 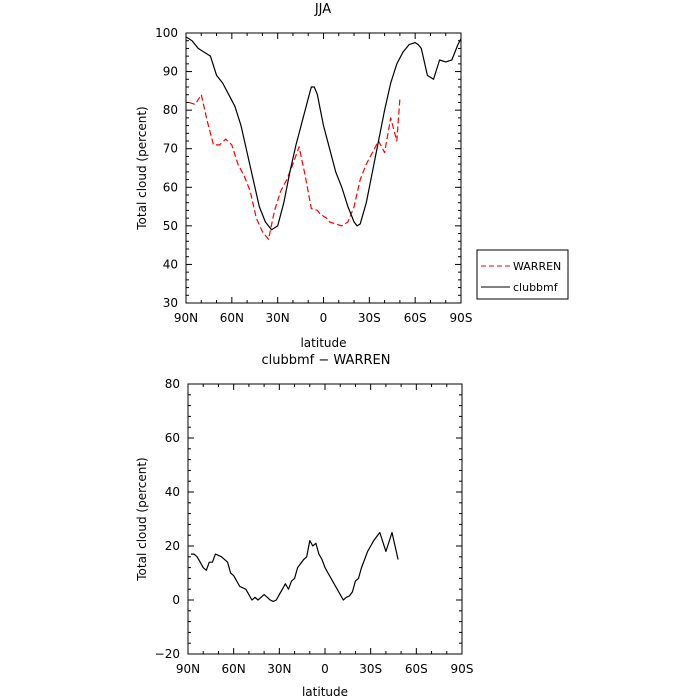 I want to click on panel-title: clubbmf − WARREN, so click(x=326, y=360).